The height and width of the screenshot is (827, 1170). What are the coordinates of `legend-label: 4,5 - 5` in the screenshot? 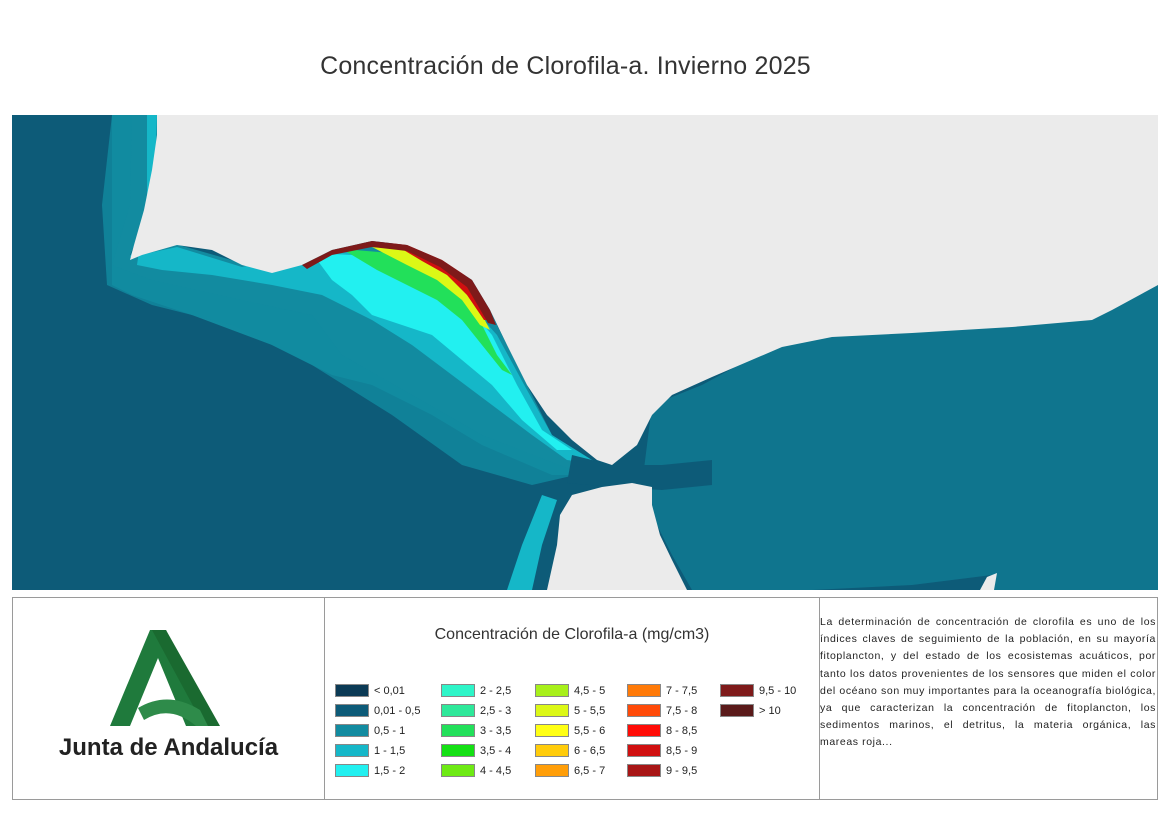 It's located at (590, 690).